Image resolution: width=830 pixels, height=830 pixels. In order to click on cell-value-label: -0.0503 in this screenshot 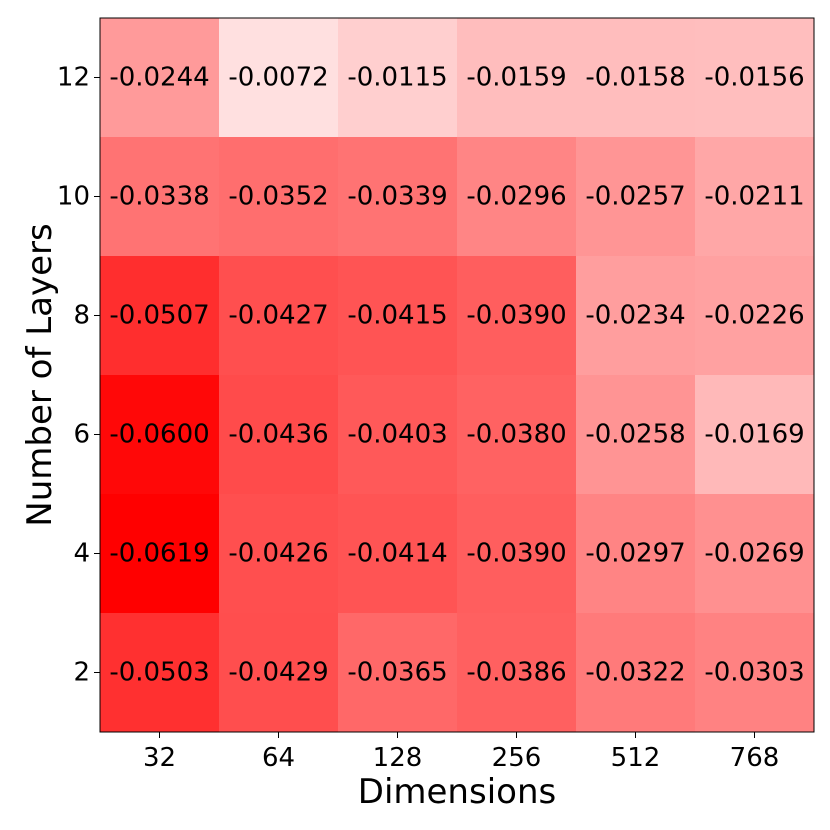, I will do `click(159, 673)`.